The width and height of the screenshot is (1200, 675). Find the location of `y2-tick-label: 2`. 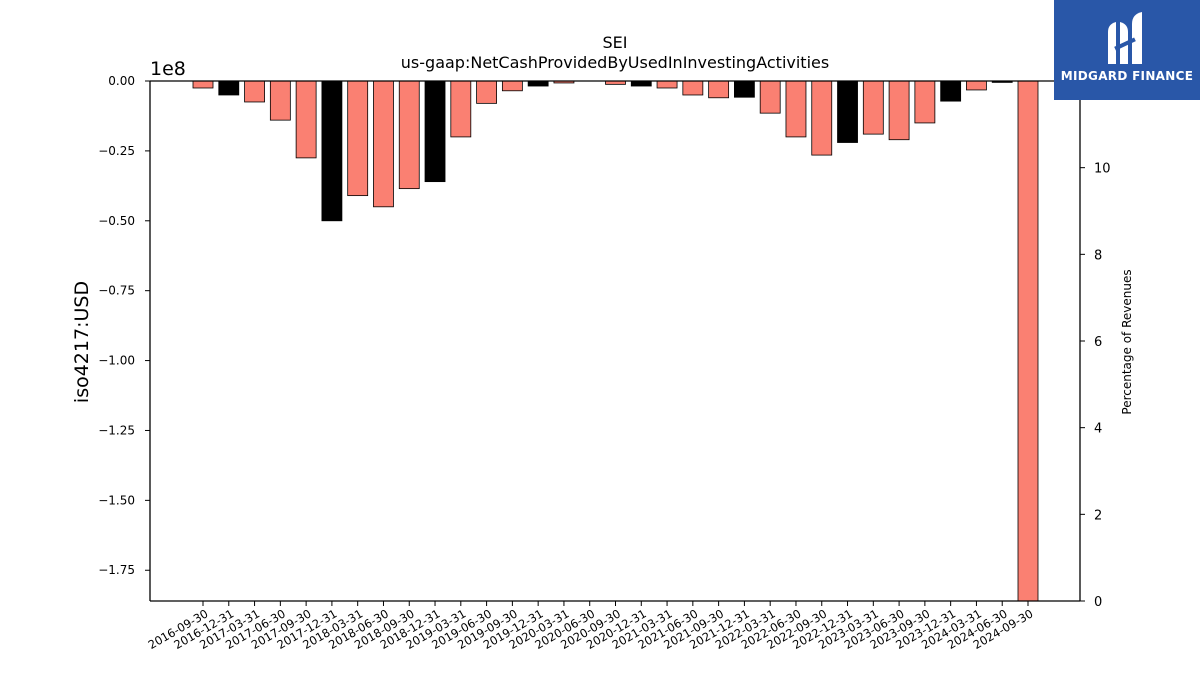

y2-tick-label: 2 is located at coordinates (1098, 515).